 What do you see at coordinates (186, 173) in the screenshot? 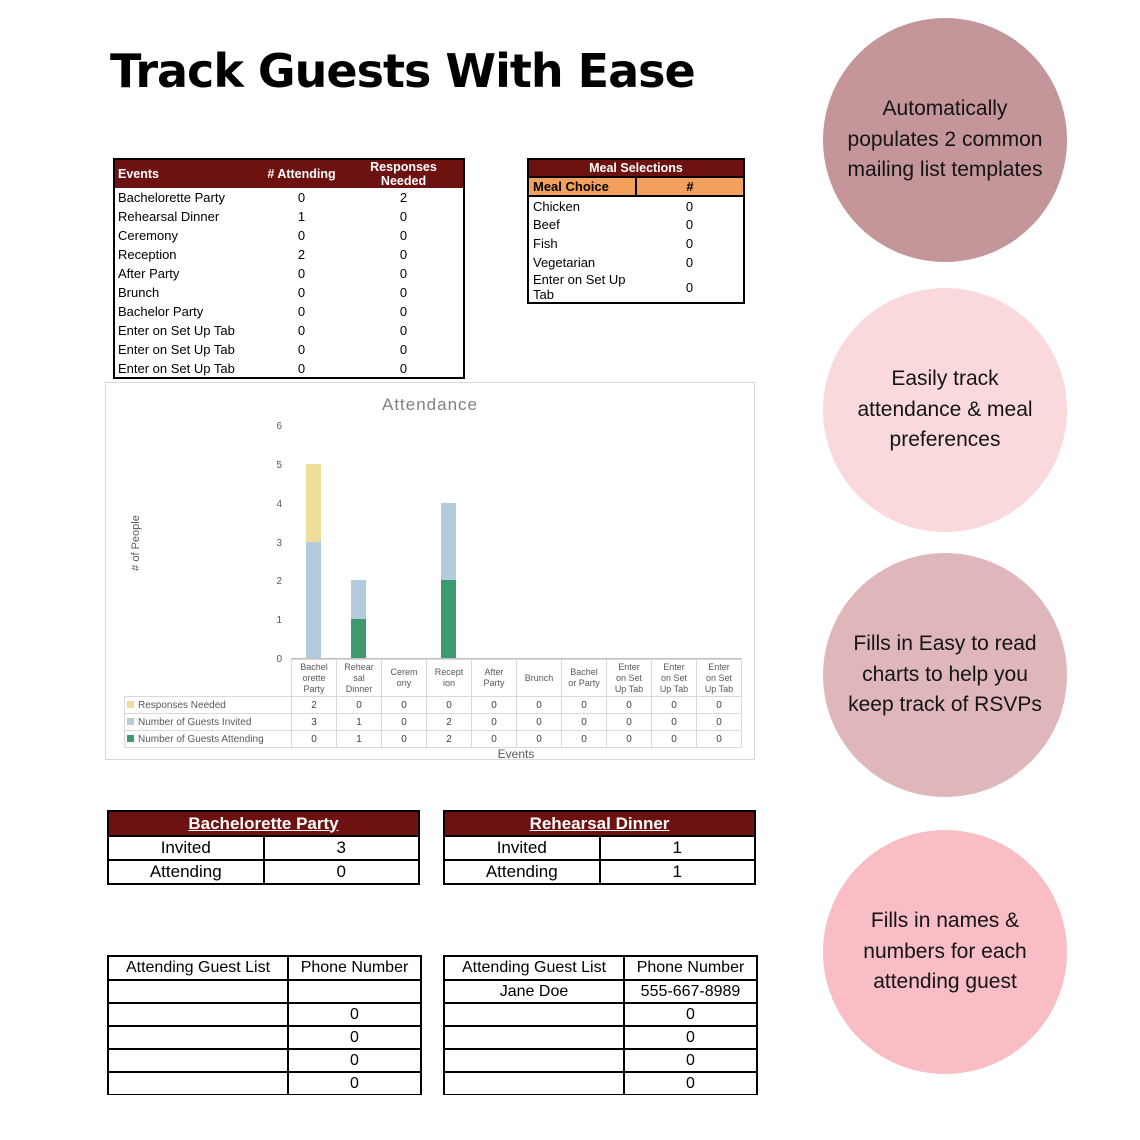
I see `events-header-cell: Events` at bounding box center [186, 173].